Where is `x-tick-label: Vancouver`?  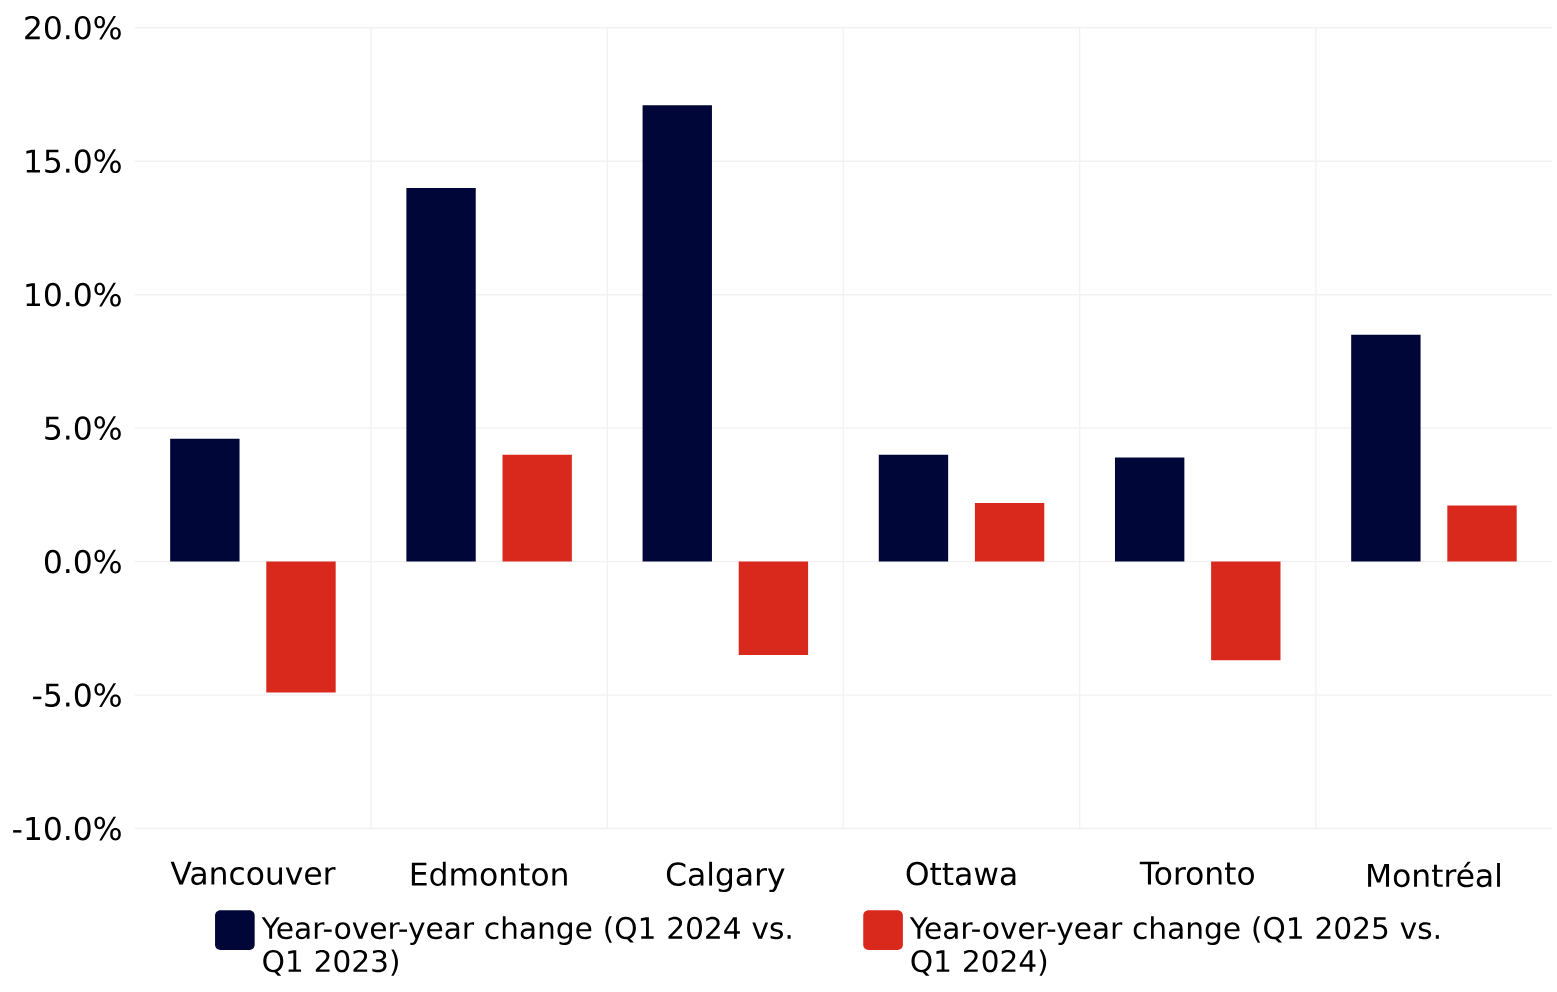 x-tick-label: Vancouver is located at coordinates (253, 873).